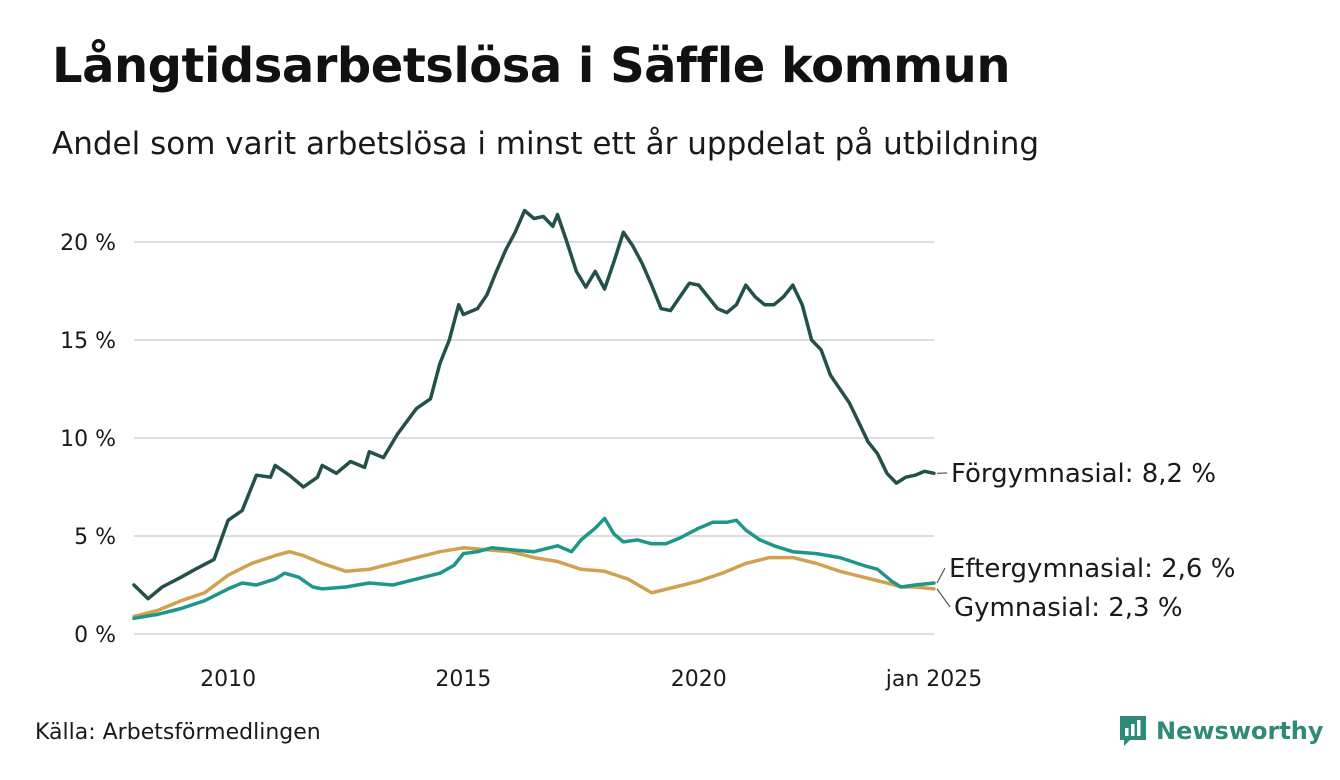 This screenshot has height=780, width=1340. Describe the element at coordinates (228, 679) in the screenshot. I see `x-tick-label: 2010` at that location.